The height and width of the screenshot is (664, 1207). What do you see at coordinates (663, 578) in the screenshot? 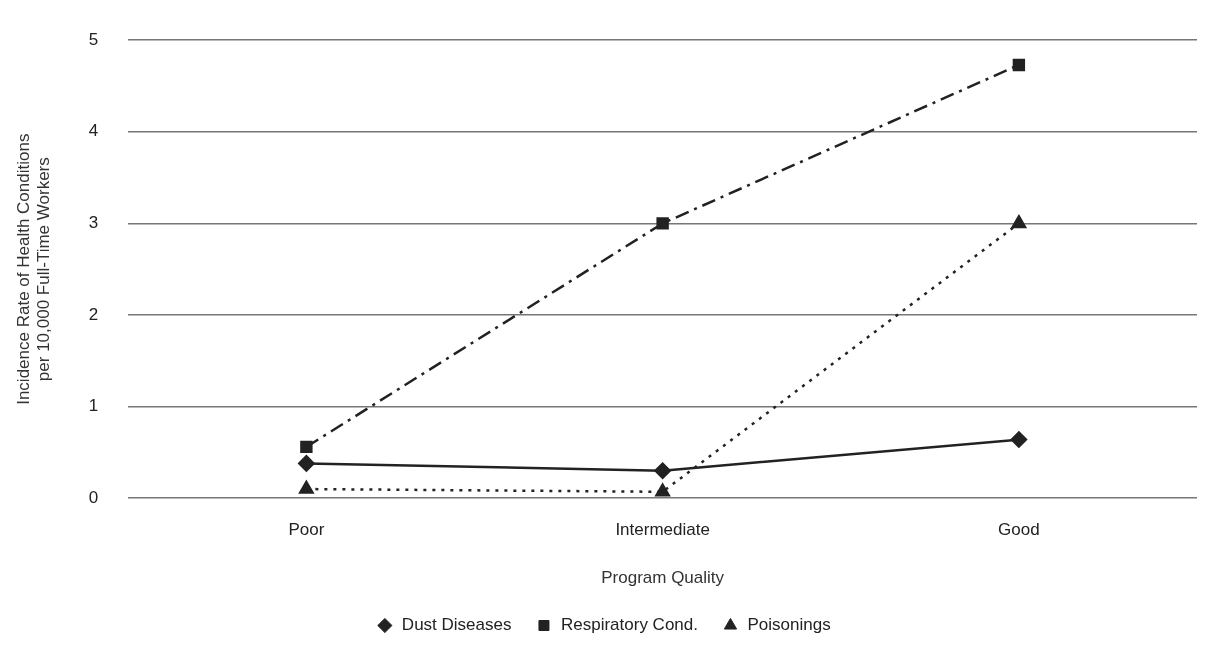
I see `x-axis-title: Program Quality` at bounding box center [663, 578].